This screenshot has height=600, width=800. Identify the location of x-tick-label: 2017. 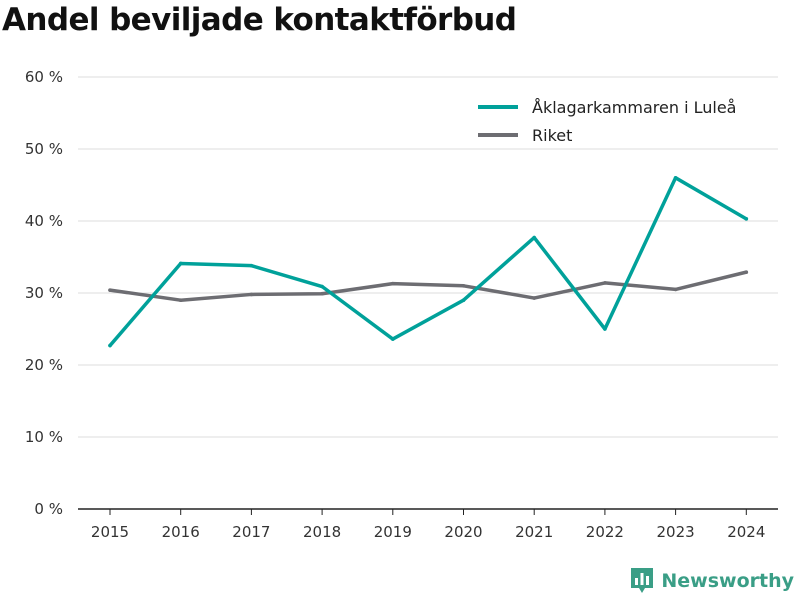
(251, 532).